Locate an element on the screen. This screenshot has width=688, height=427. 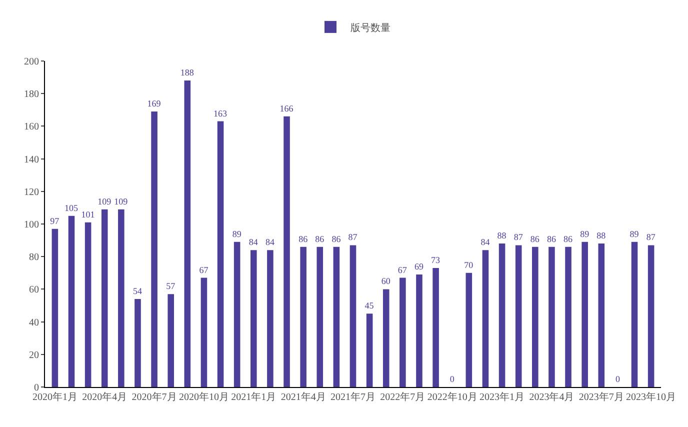
x-tick-label: 2020年1月 is located at coordinates (55, 397).